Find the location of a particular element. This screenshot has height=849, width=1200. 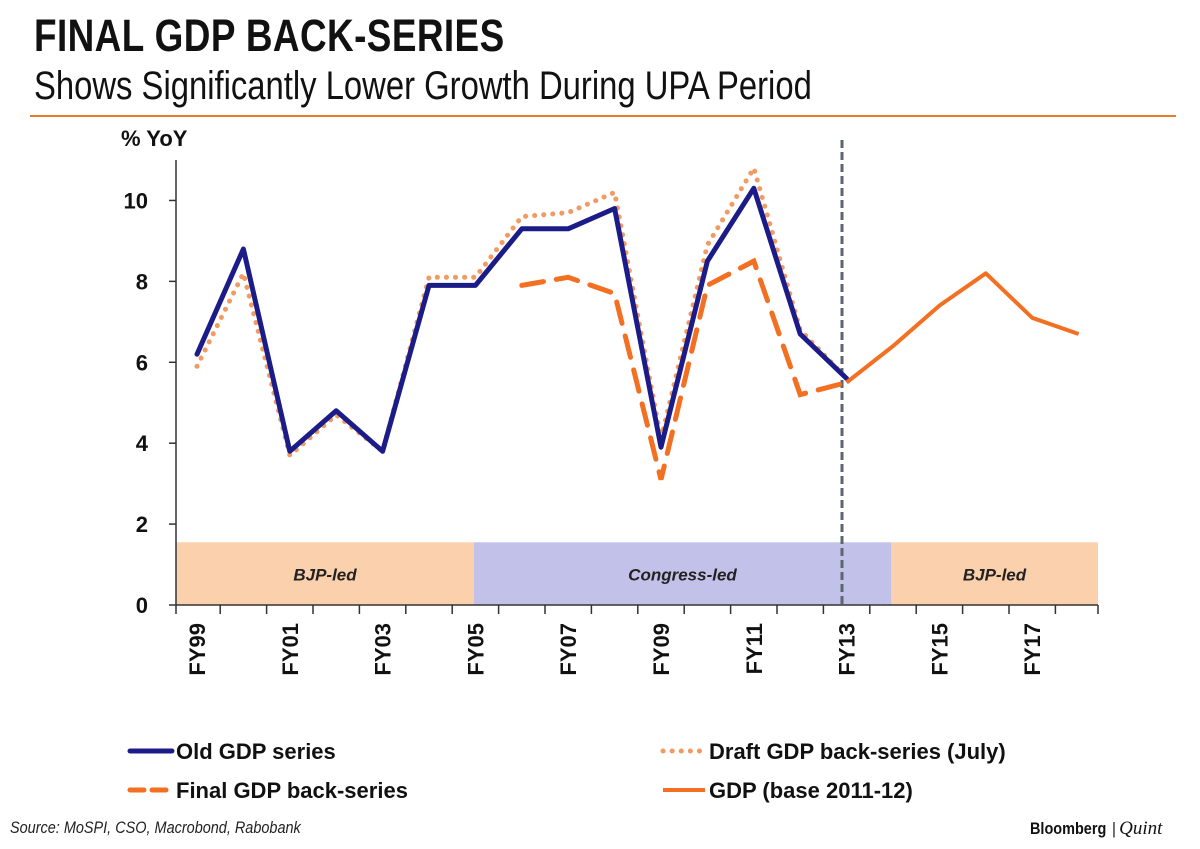

band-label: Congress-led is located at coordinates (682, 574).